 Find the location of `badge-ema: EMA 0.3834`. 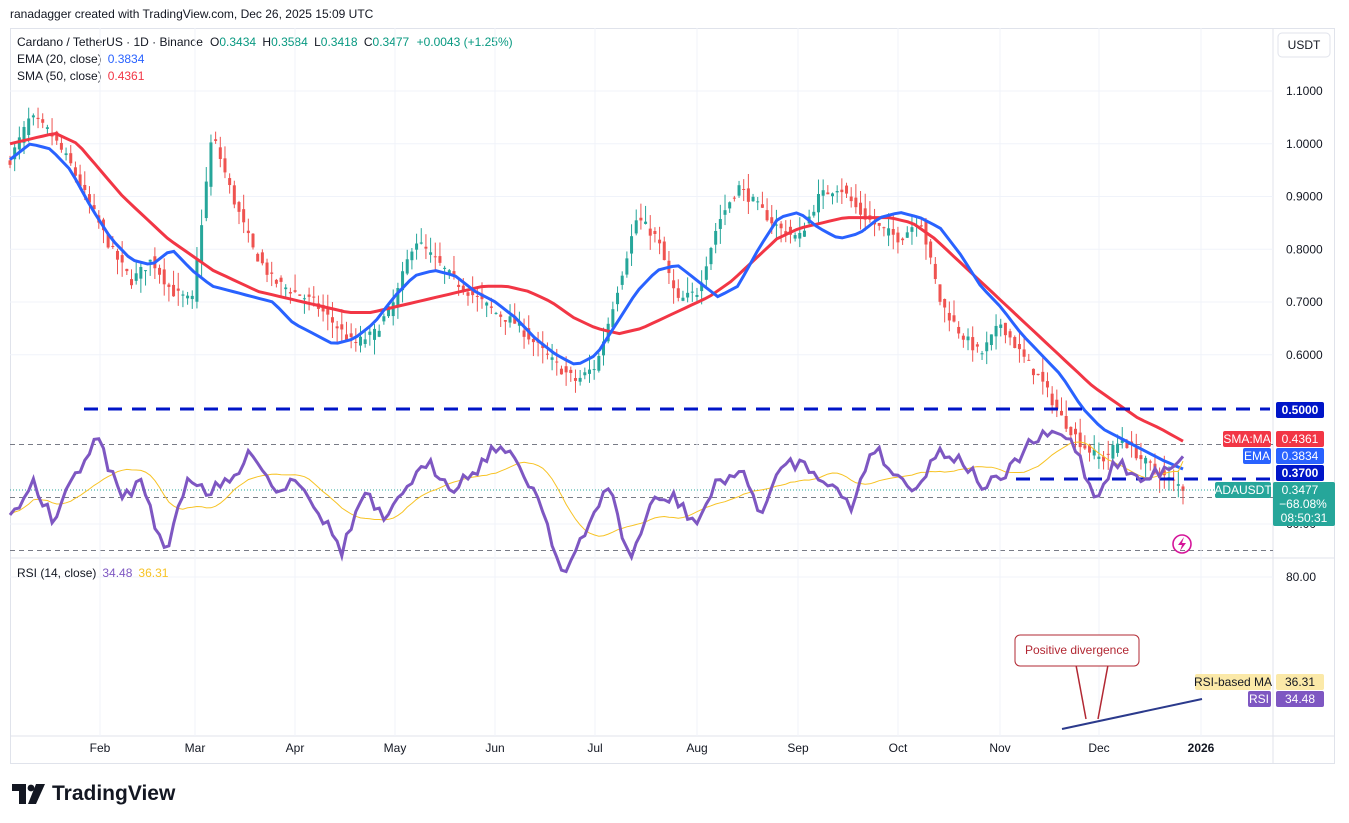

badge-ema: EMA 0.3834 is located at coordinates (1283, 456).